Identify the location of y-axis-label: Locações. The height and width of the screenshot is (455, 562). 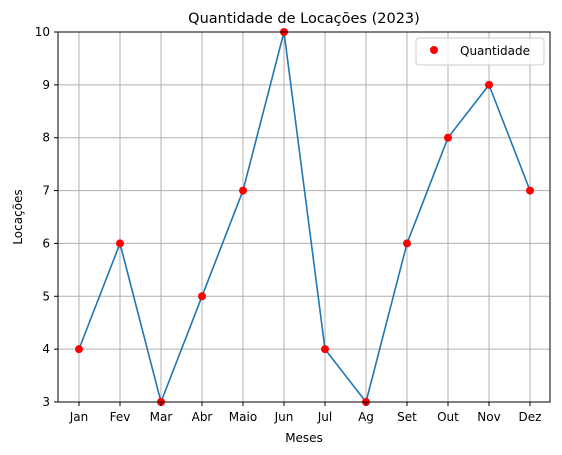
(18, 216).